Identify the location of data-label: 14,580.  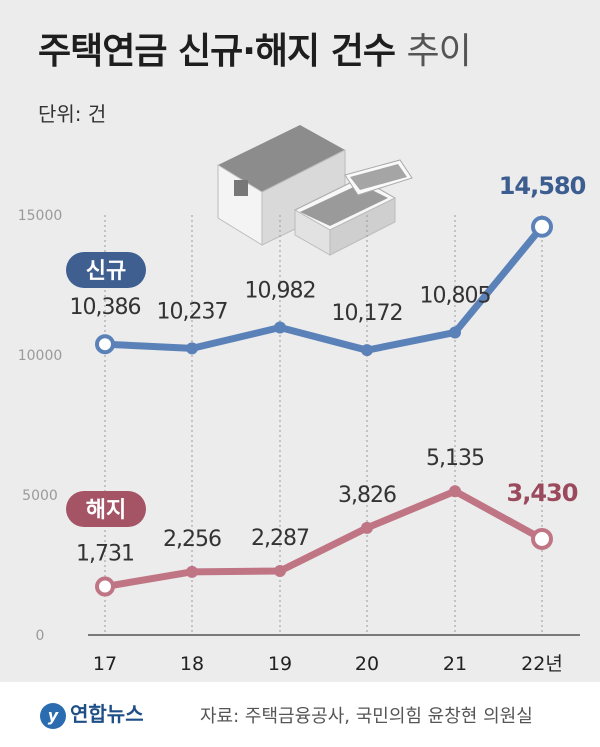
(542, 186).